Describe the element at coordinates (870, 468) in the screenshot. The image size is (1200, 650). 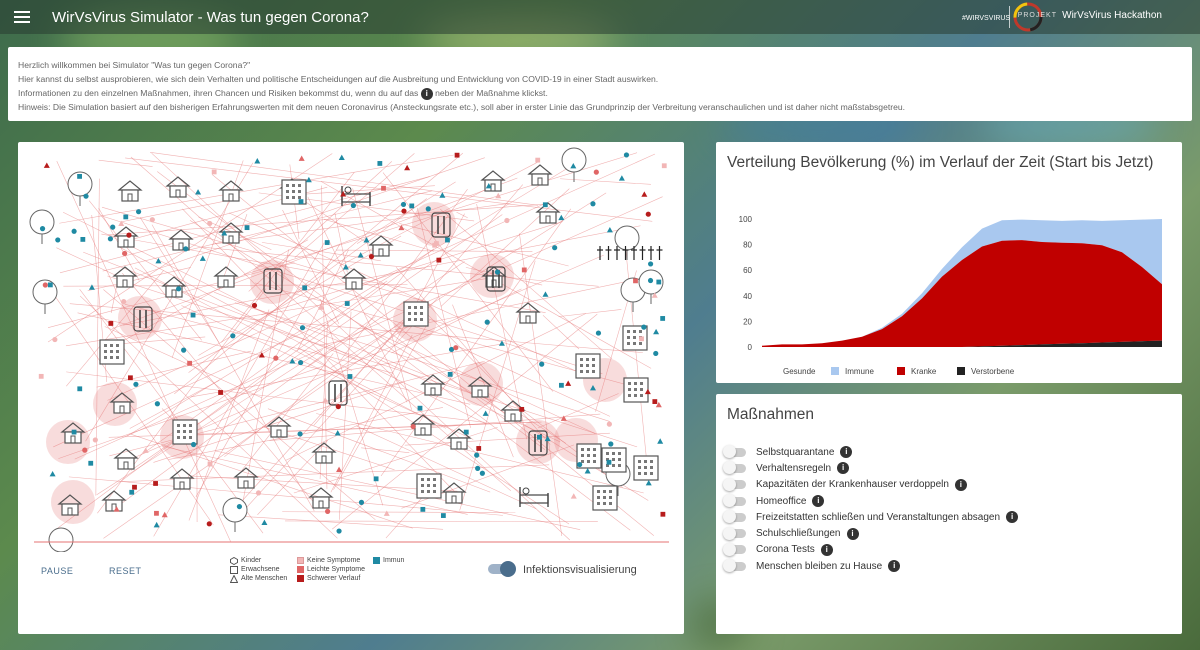
I see `measure-item: Verhaltensregeln i` at that location.